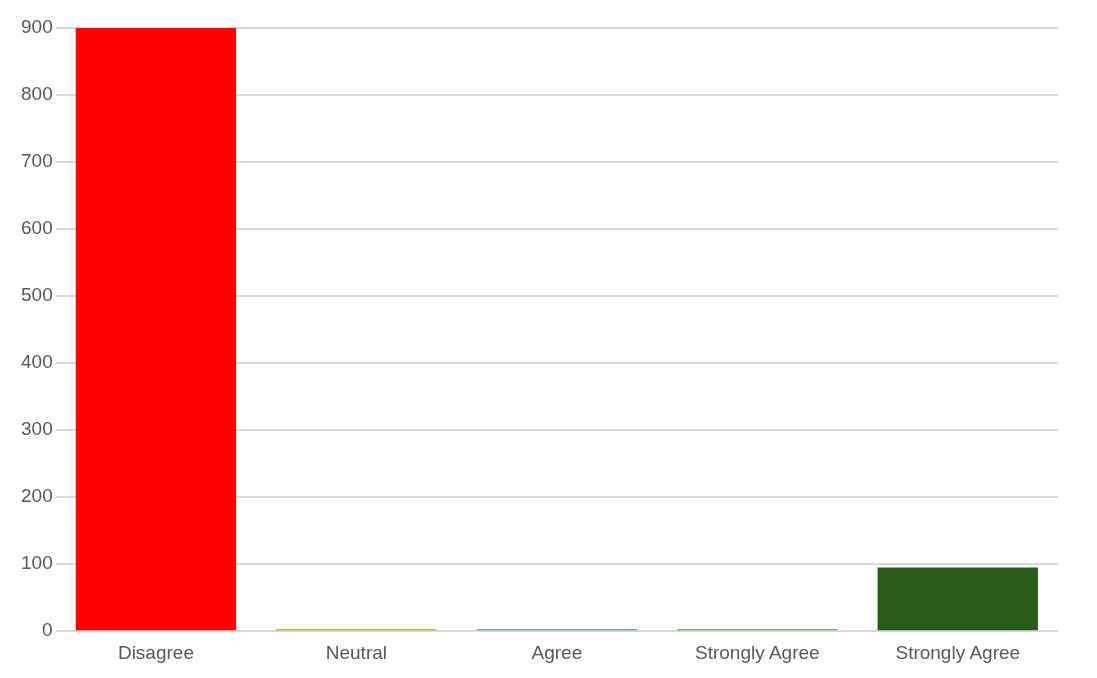  What do you see at coordinates (37, 362) in the screenshot?
I see `y-tick-label: 400` at bounding box center [37, 362].